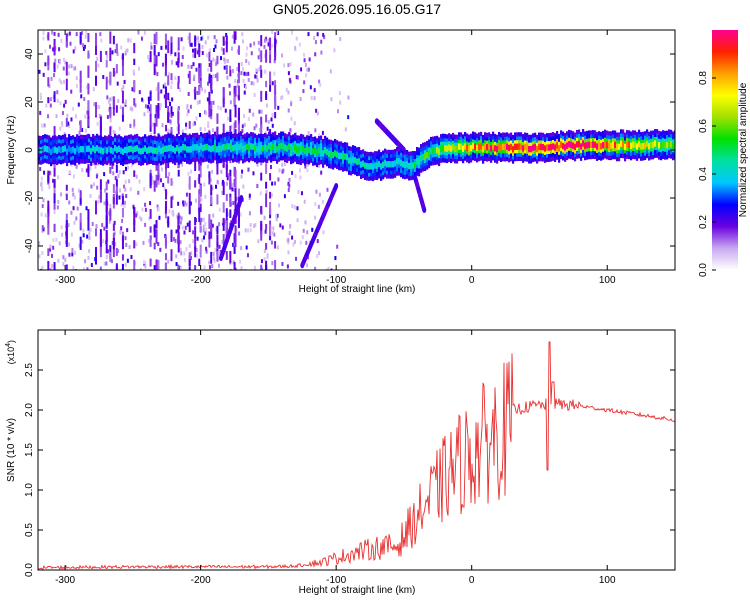 The height and width of the screenshot is (600, 750). Describe the element at coordinates (743, 149) in the screenshot. I see `colorbar-label: Normalized spectral amplitude` at that location.